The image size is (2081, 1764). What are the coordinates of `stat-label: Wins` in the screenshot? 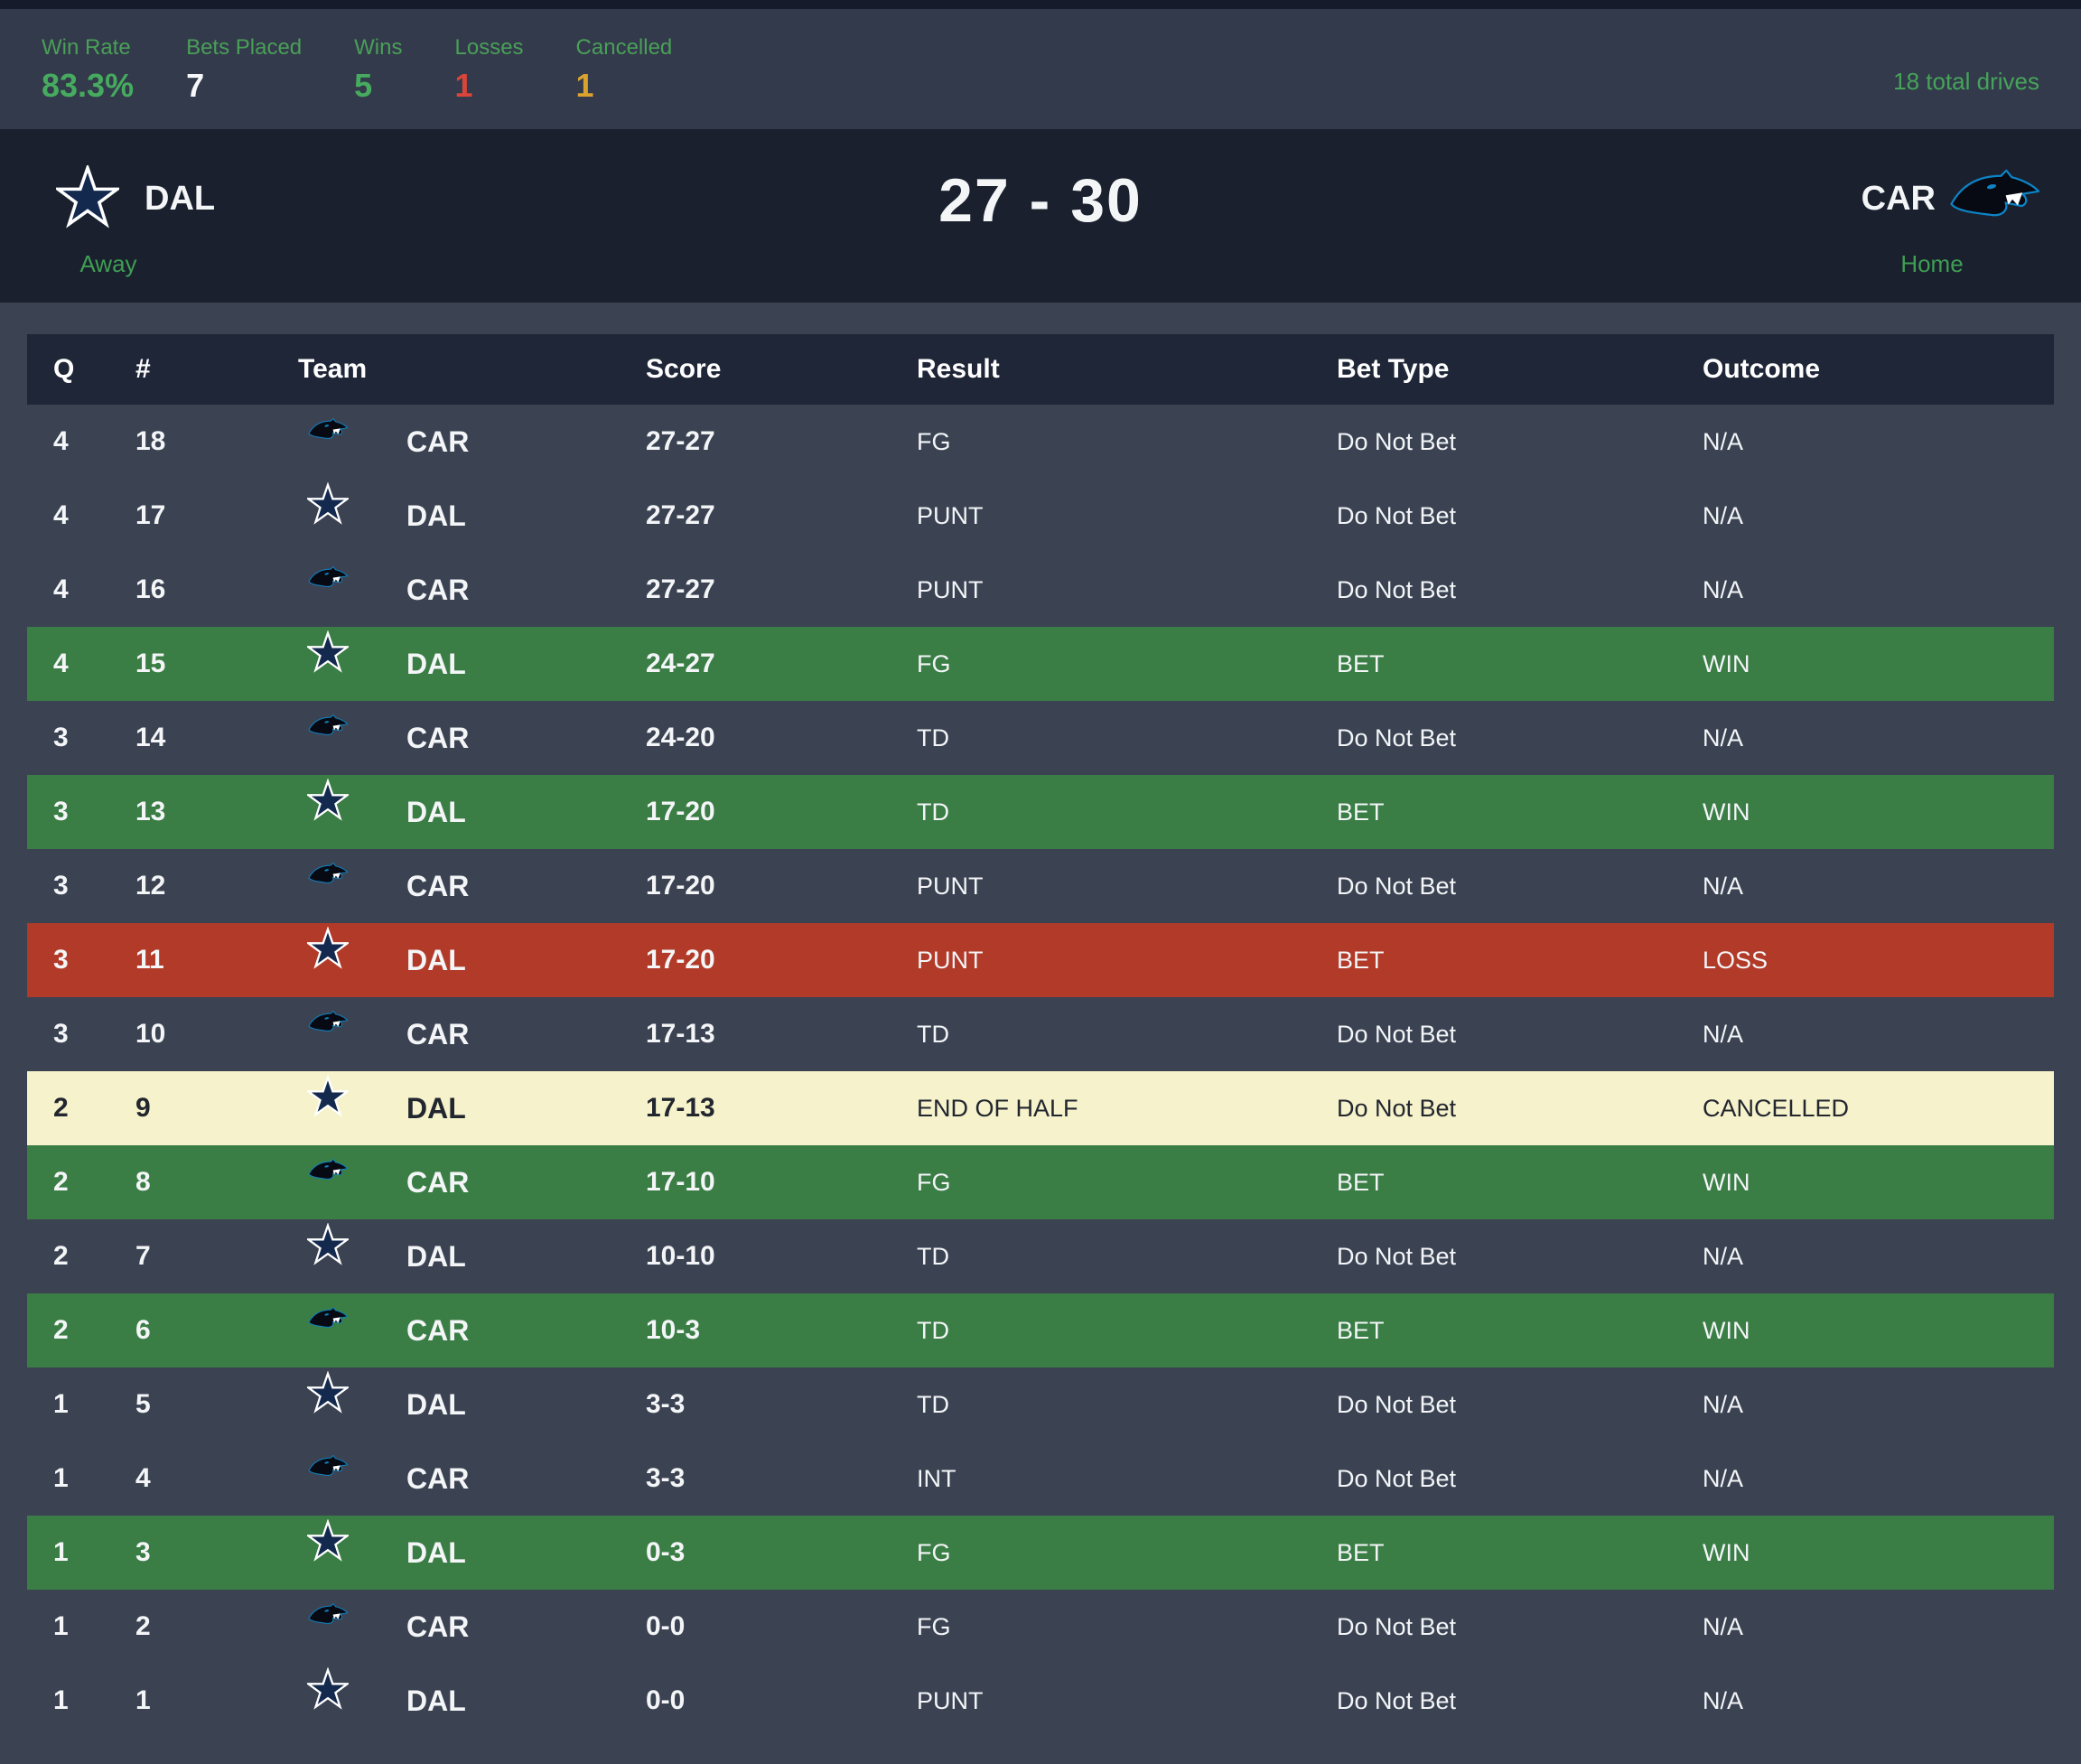 It's located at (378, 47).